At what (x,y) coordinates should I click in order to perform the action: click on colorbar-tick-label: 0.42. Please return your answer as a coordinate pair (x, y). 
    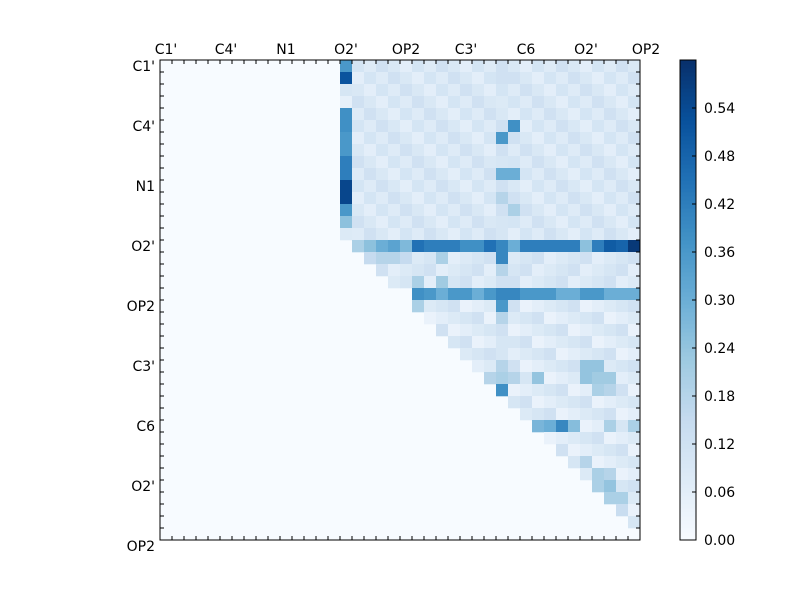
    Looking at the image, I should click on (719, 205).